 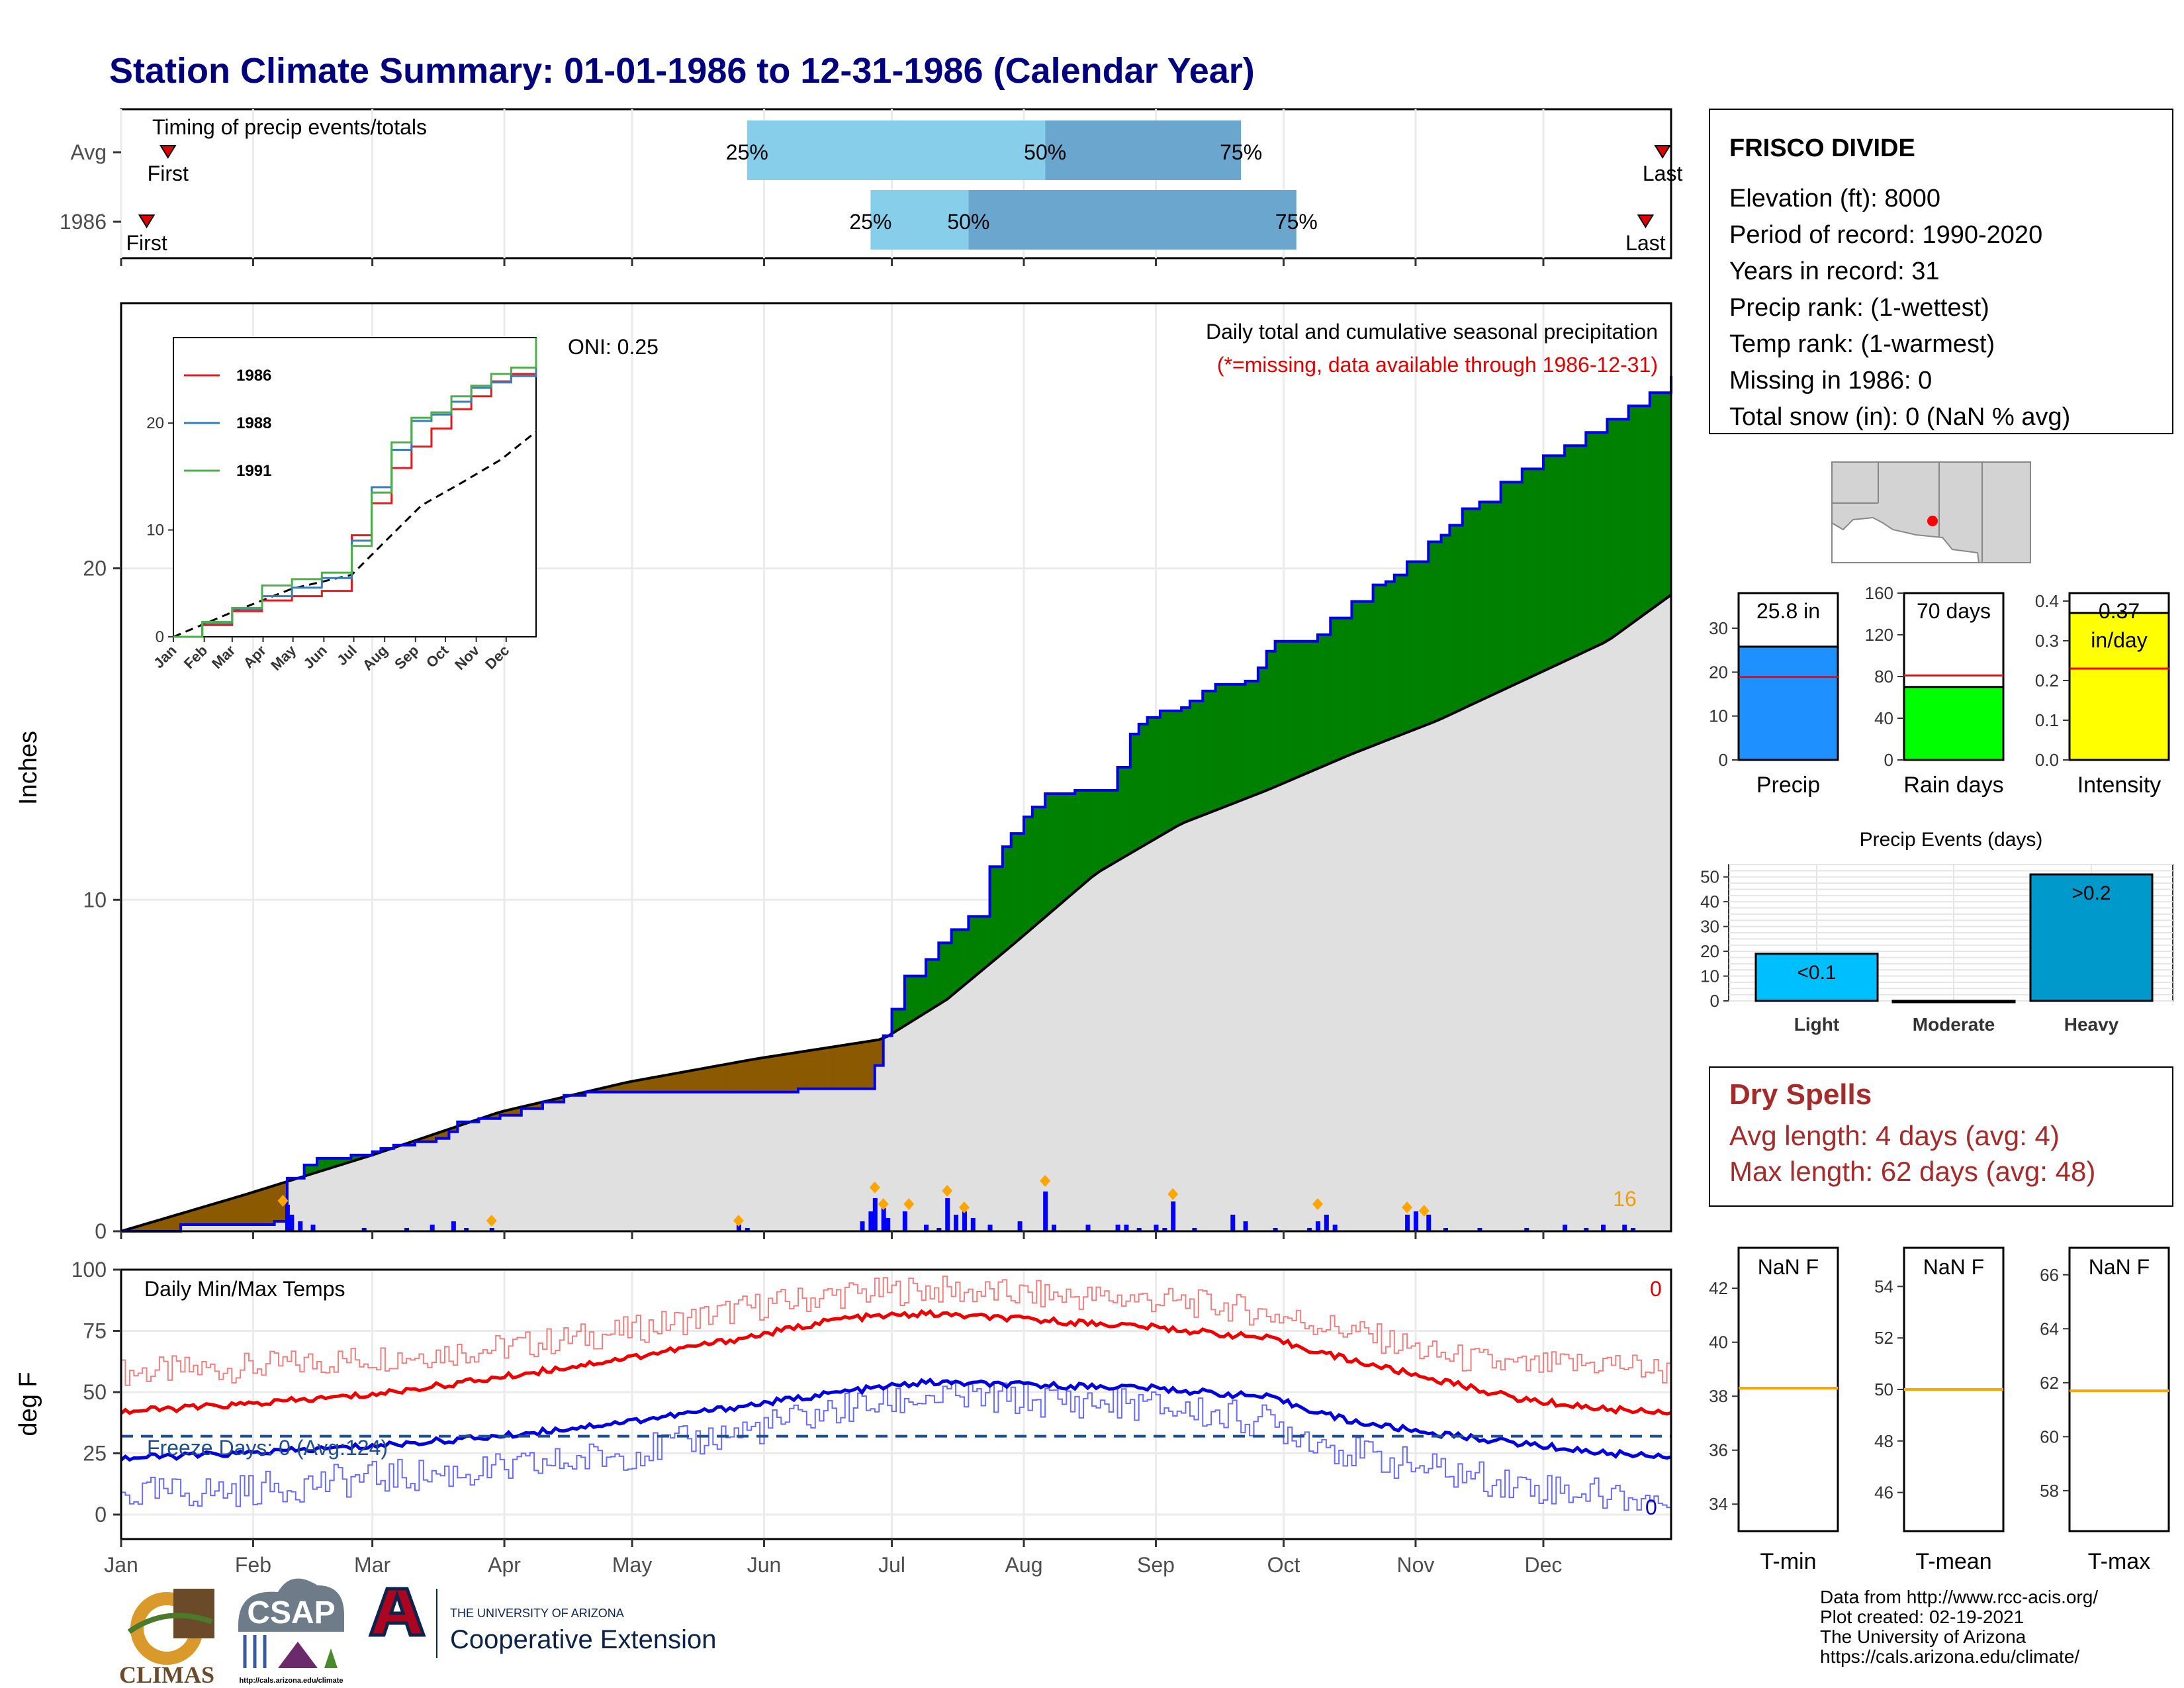 I want to click on temp-box-value: NaN F, so click(x=2119, y=1267).